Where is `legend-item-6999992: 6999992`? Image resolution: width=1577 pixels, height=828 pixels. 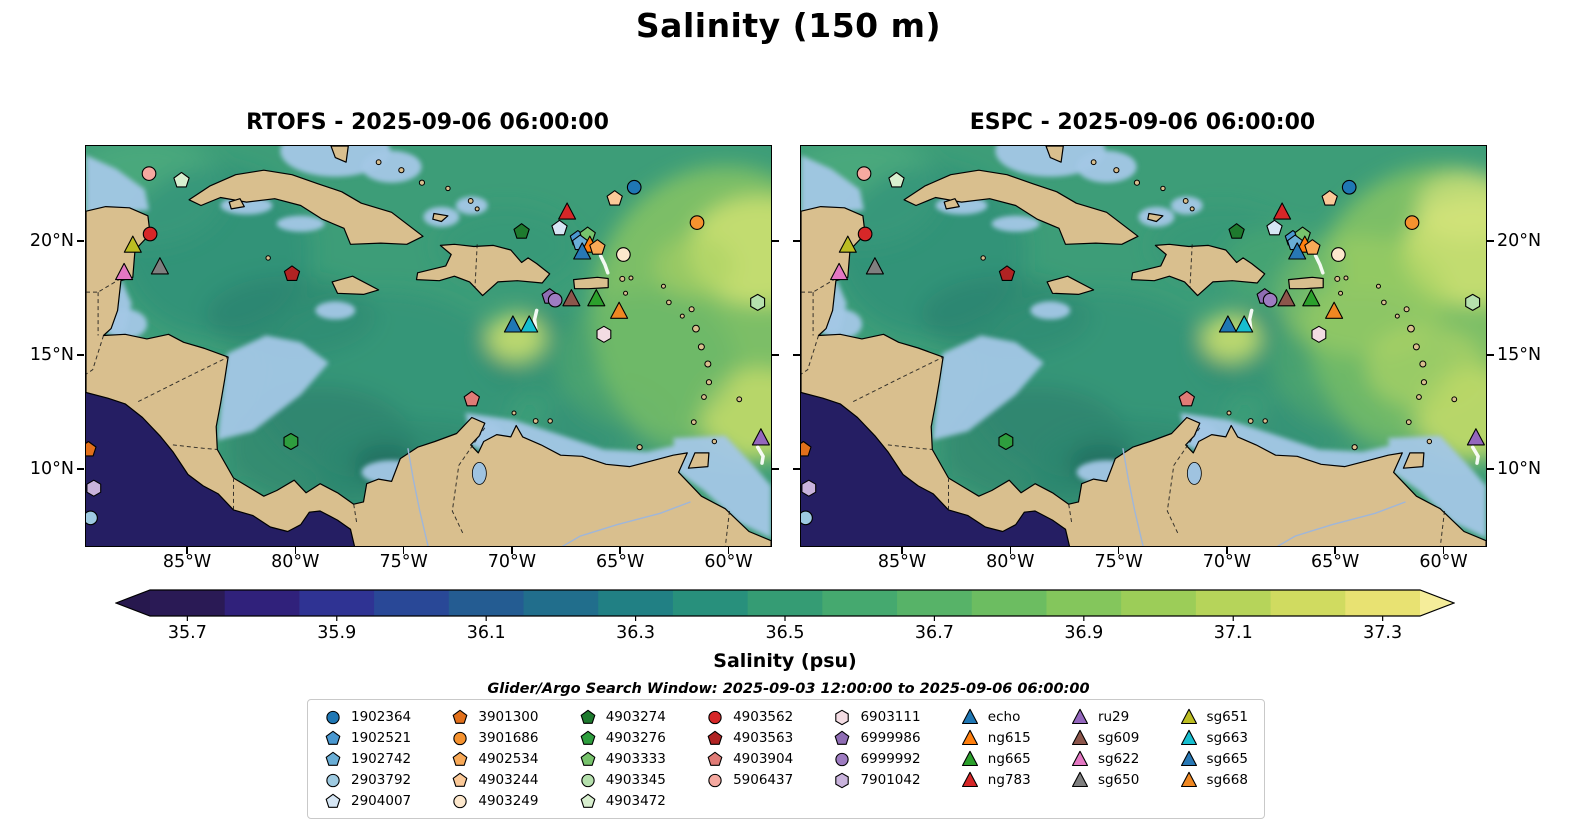 legend-item-6999992: 6999992 is located at coordinates (877, 759).